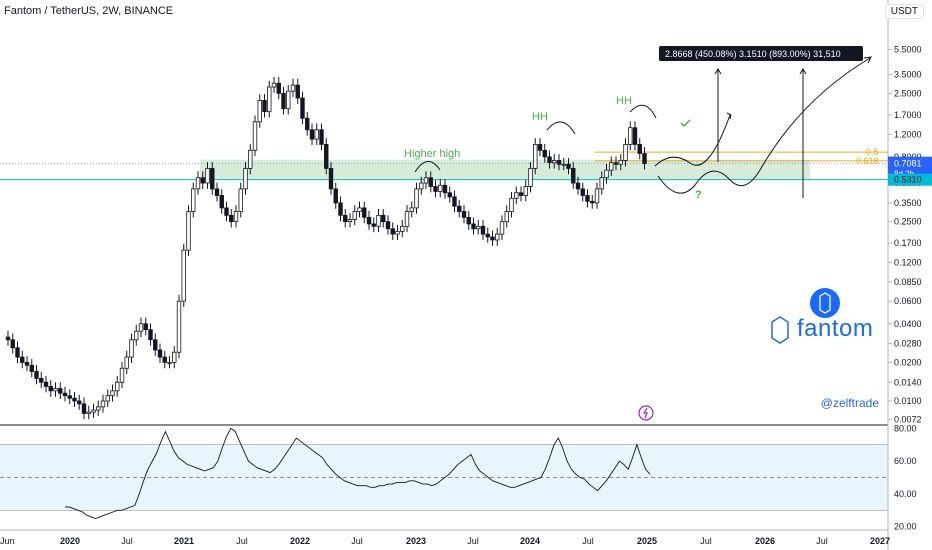 This screenshot has height=550, width=932. What do you see at coordinates (444, 166) in the screenshot?
I see `support-zone` at bounding box center [444, 166].